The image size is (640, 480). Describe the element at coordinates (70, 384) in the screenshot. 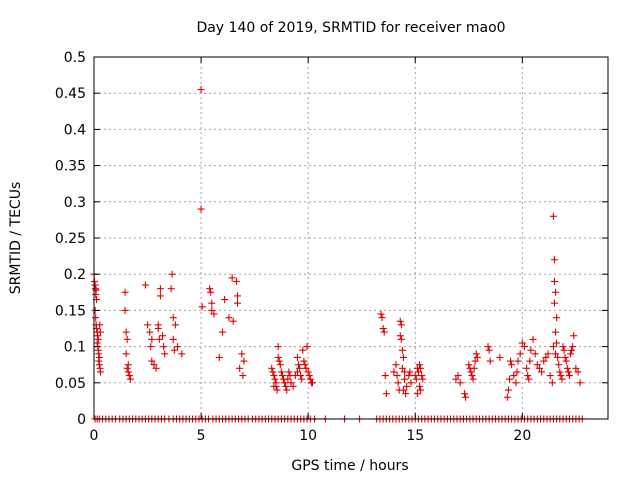

I see `y-tick-label: 0.05` at that location.